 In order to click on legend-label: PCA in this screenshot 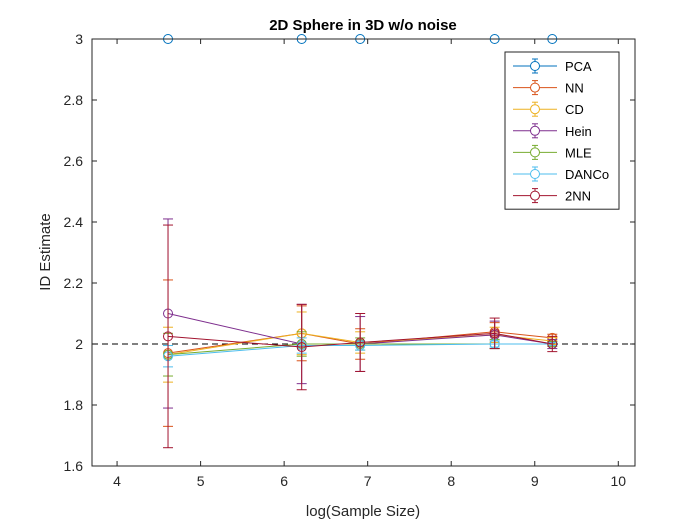, I will do `click(578, 66)`.